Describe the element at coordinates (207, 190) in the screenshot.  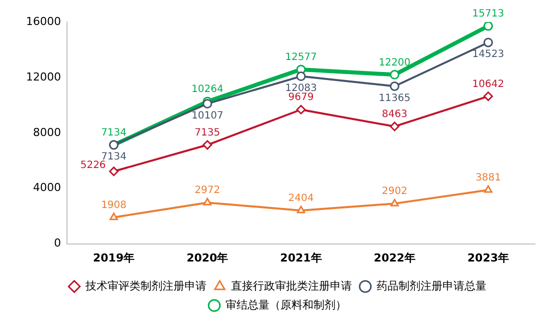
I see `data-label: 2972` at that location.